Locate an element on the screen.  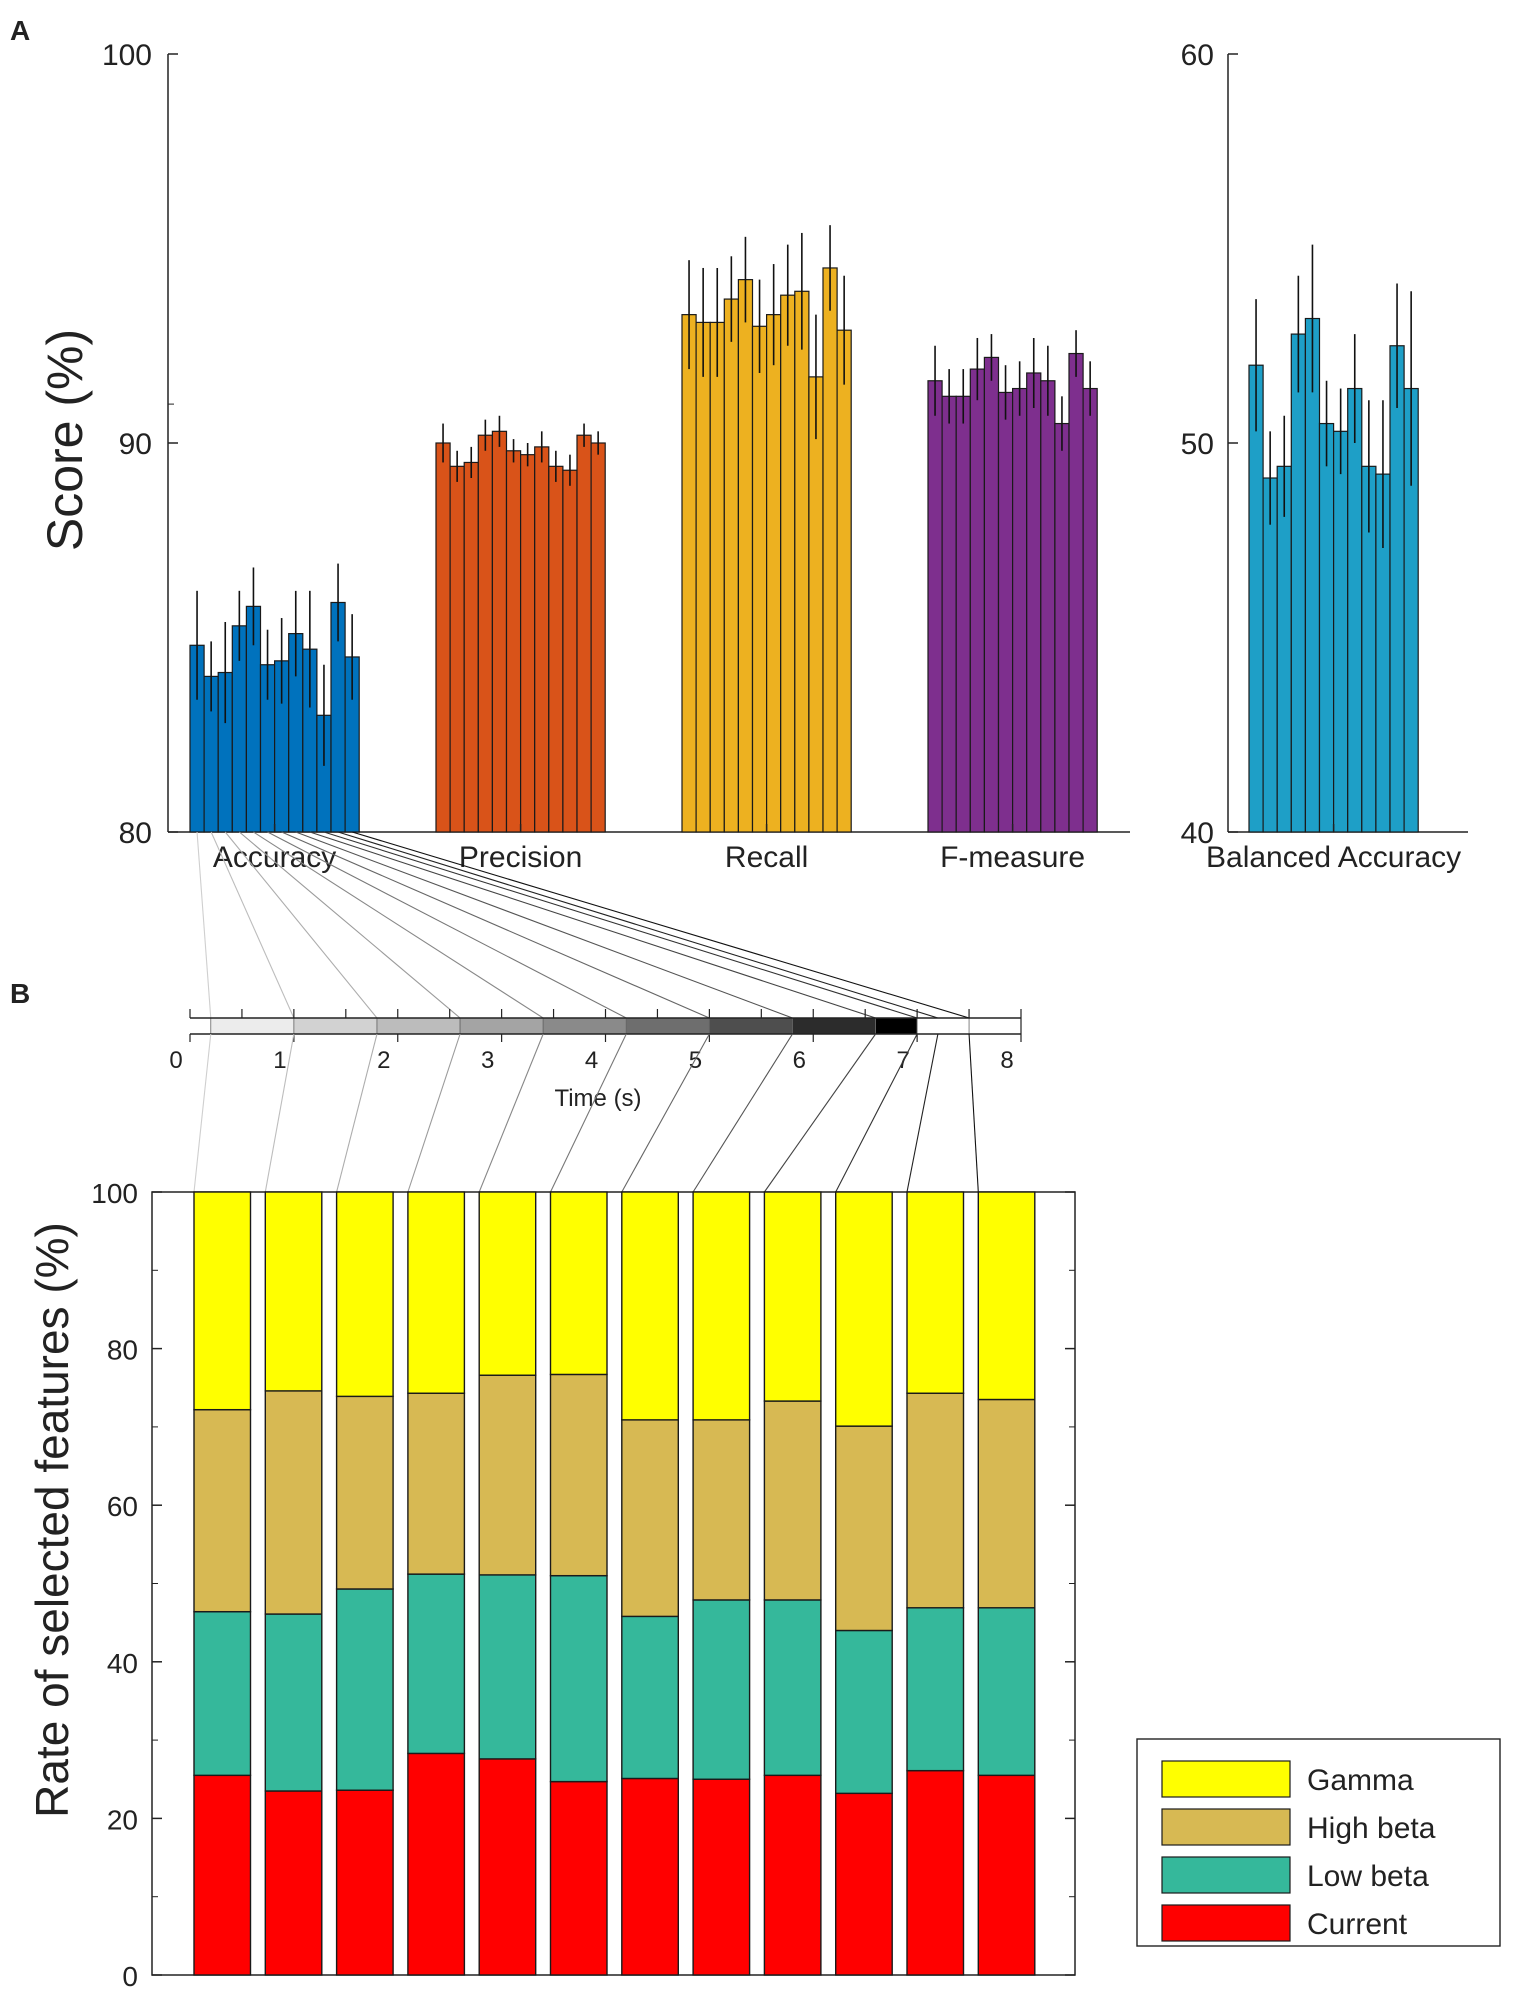
timeline-bar: 012345678Time (s) is located at coordinates (595, 1060).